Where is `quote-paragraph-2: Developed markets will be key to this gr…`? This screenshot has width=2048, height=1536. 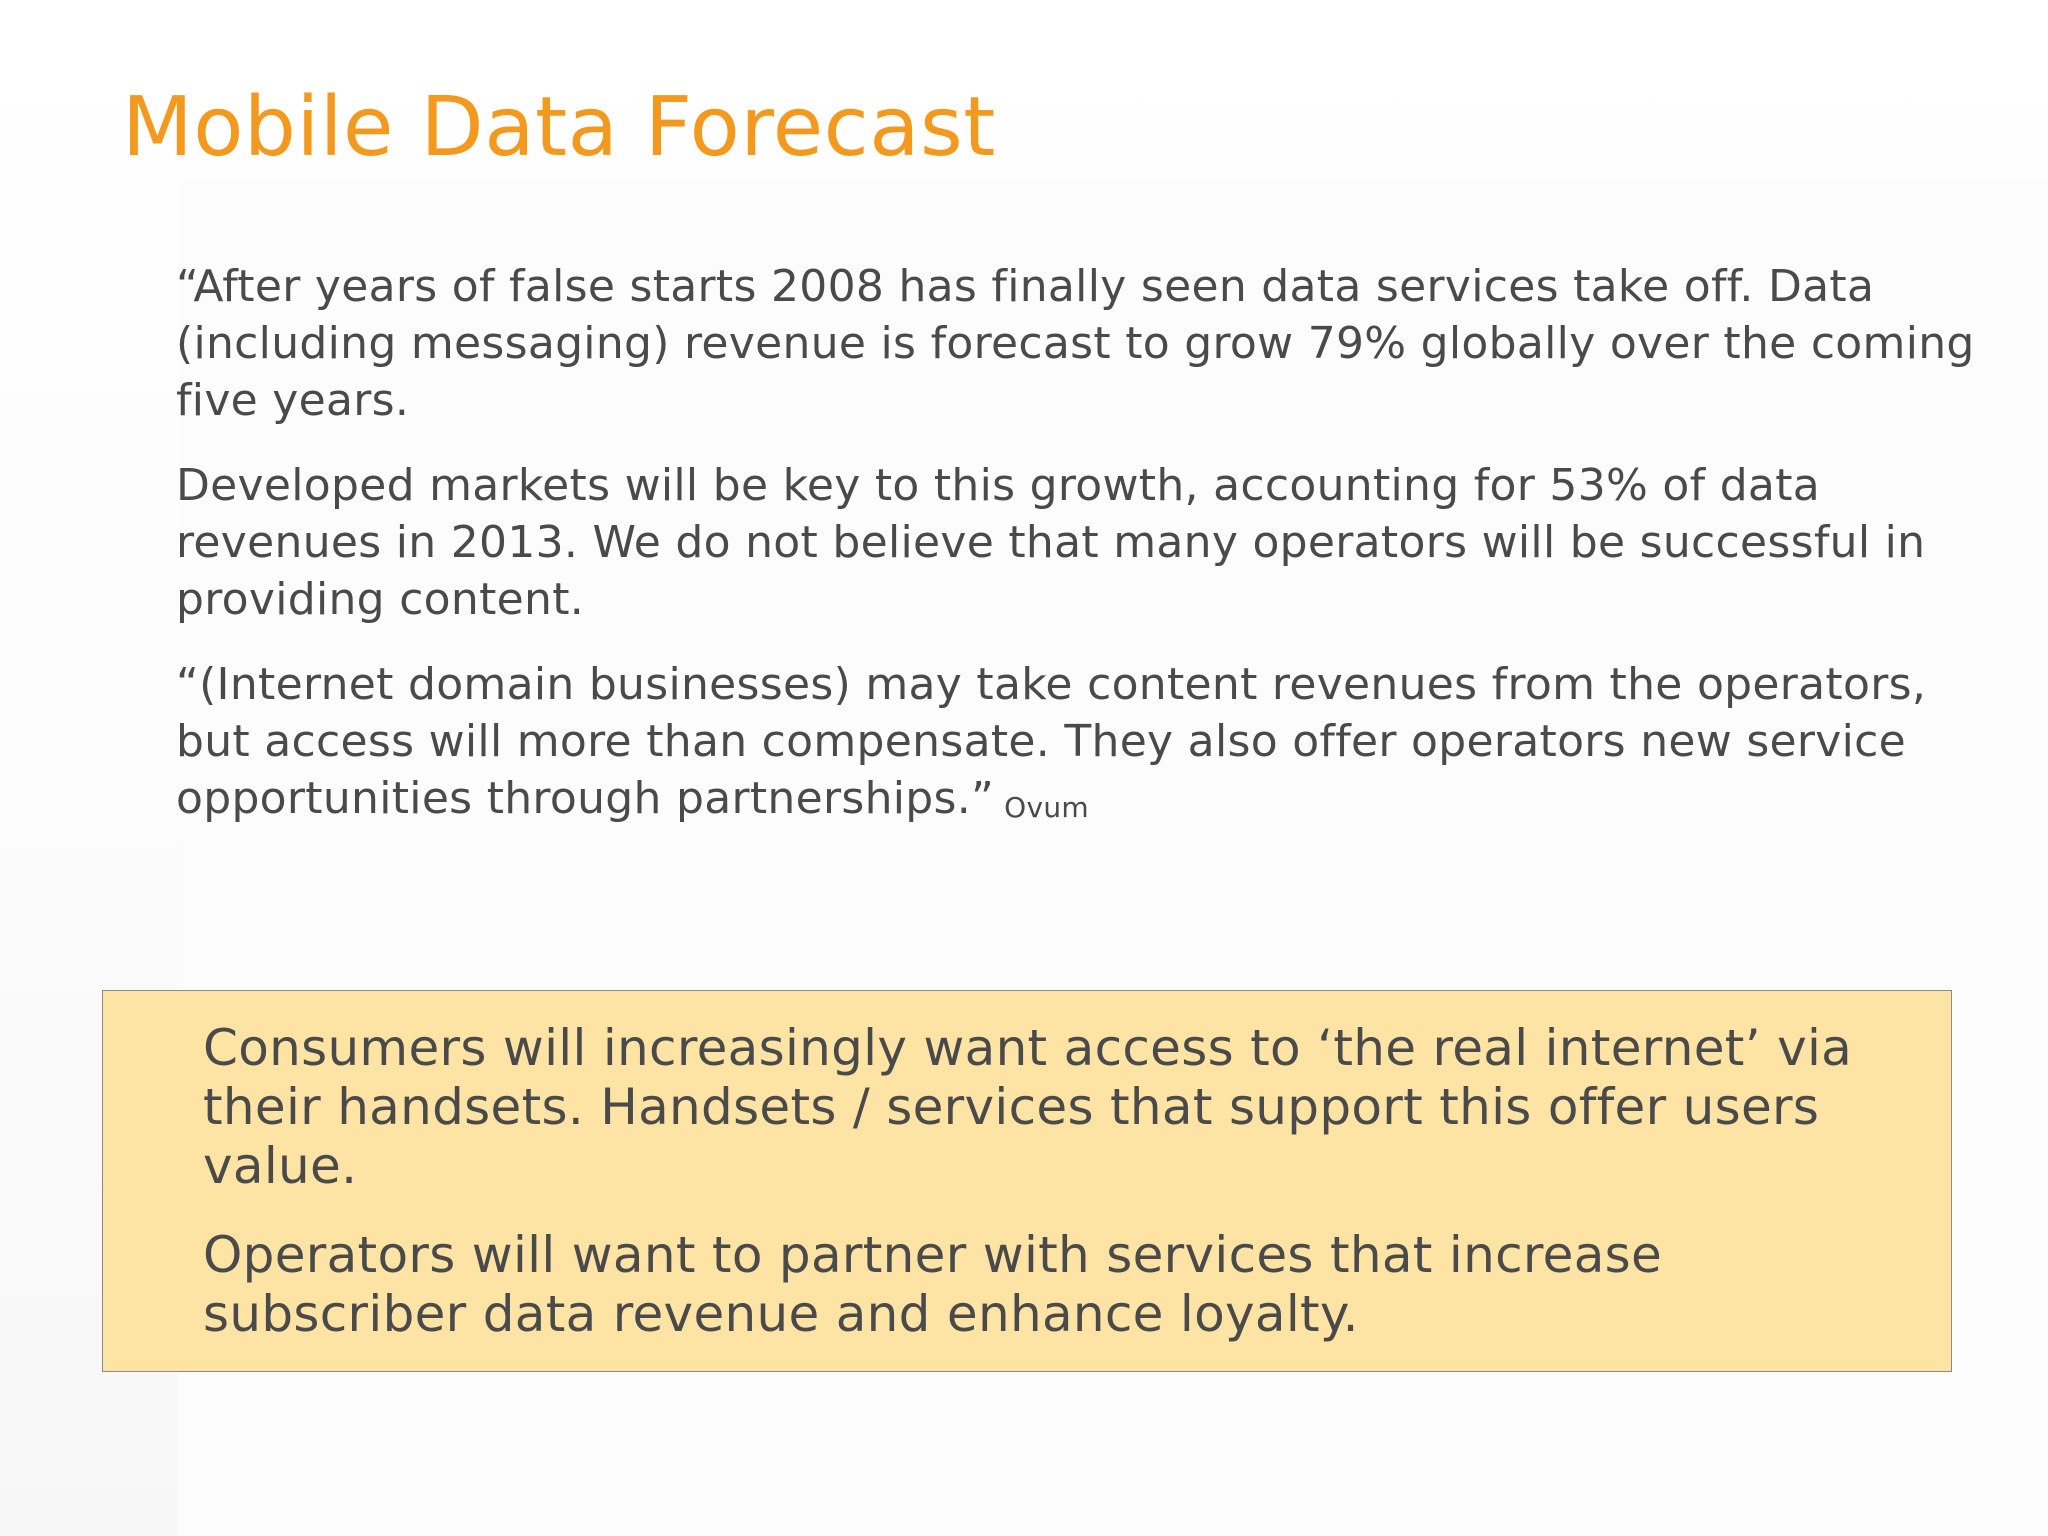
quote-paragraph-2: Developed markets will be key to this gr… is located at coordinates (1051, 542).